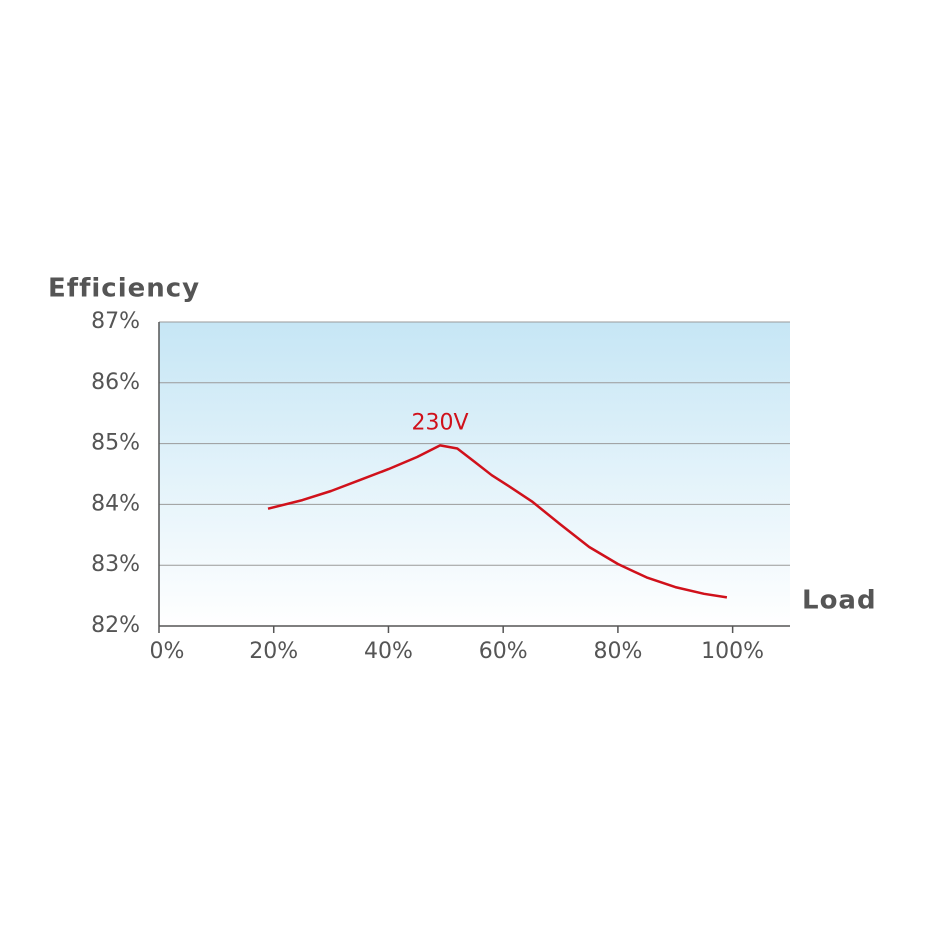 The height and width of the screenshot is (936, 936). What do you see at coordinates (115, 625) in the screenshot?
I see `y-tick-label: 82%` at bounding box center [115, 625].